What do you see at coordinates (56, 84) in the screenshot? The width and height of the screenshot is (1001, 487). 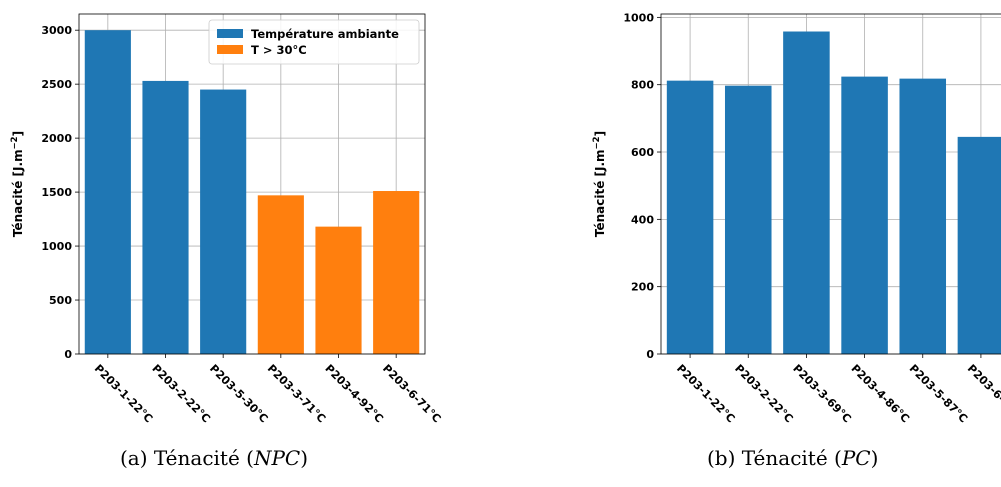 I see `y-tick-label: 2500` at bounding box center [56, 84].